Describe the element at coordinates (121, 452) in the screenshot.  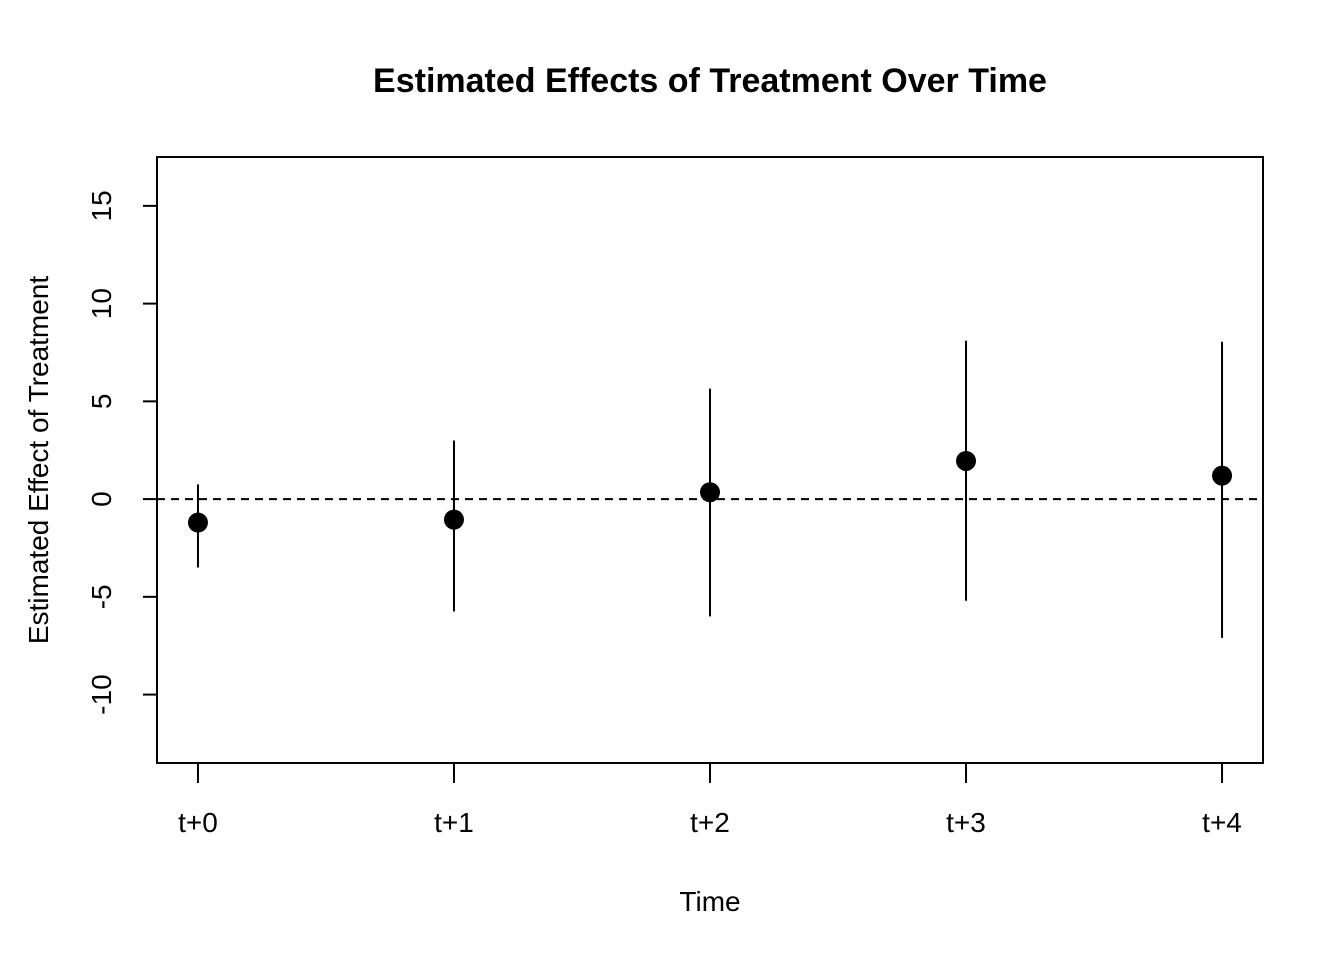
I see `y-axis: -10 -5 0 5 10 15` at that location.